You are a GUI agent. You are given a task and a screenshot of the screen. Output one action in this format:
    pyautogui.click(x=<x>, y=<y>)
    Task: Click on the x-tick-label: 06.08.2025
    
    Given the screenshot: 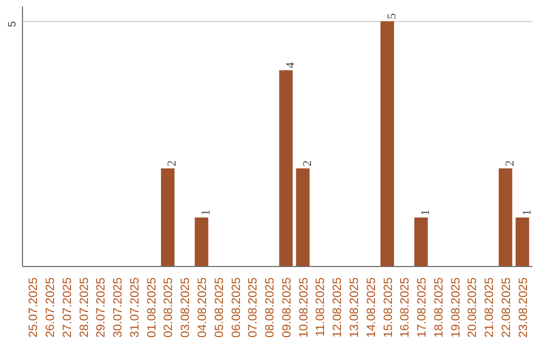 What is the action you would take?
    pyautogui.click(x=235, y=307)
    